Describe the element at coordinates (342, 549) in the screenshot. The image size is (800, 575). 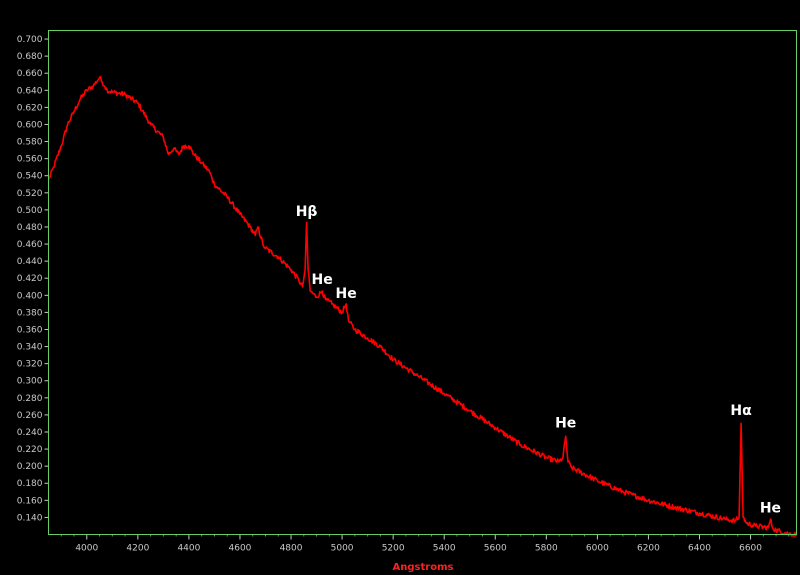
I see `x-tick-label: 5000` at that location.